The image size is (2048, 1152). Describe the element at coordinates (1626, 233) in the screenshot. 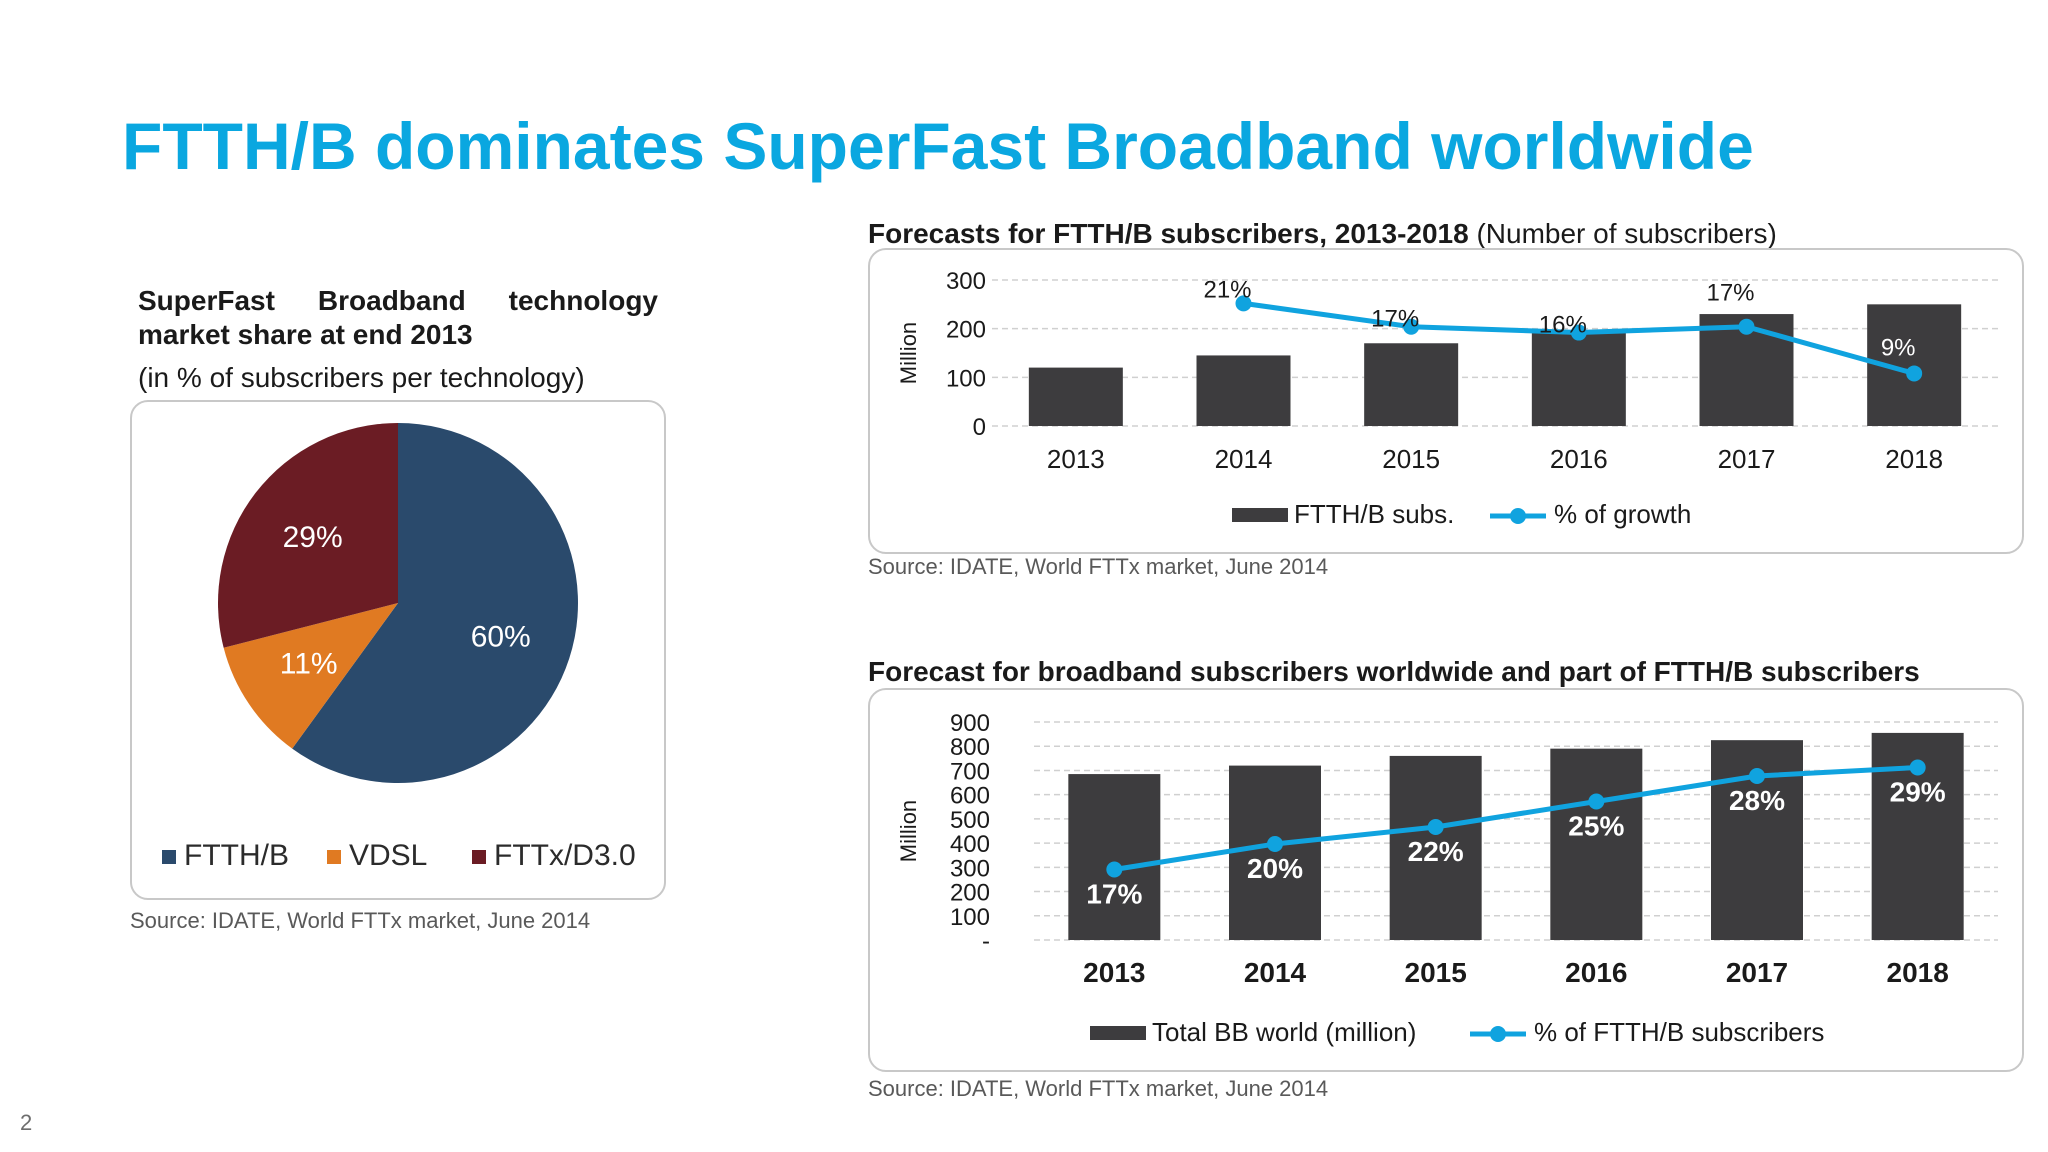

I see `chart1-heading-normal: (Number of subscribers)` at that location.